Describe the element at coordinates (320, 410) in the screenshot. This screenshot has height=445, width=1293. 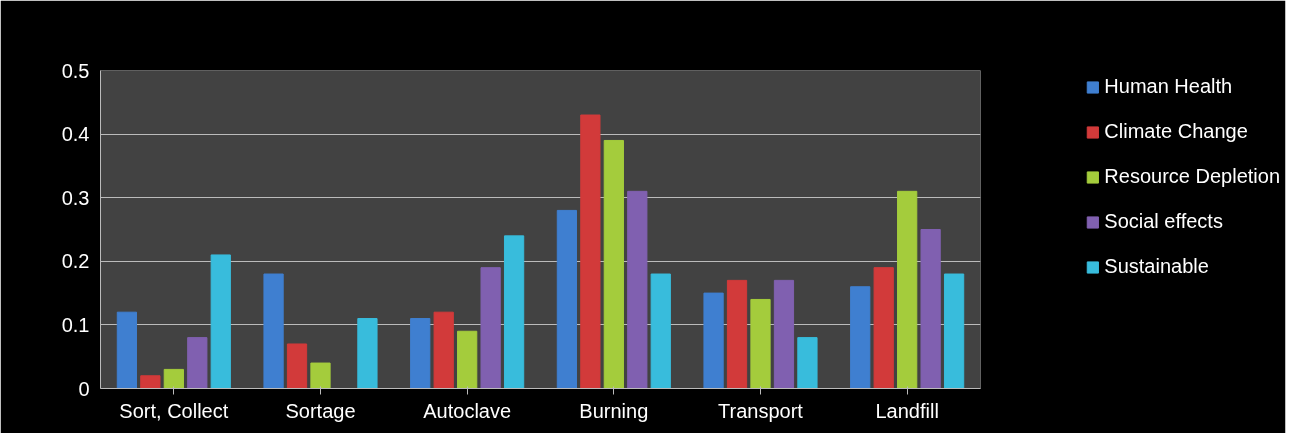
I see `x-tick-label: Sortage` at that location.